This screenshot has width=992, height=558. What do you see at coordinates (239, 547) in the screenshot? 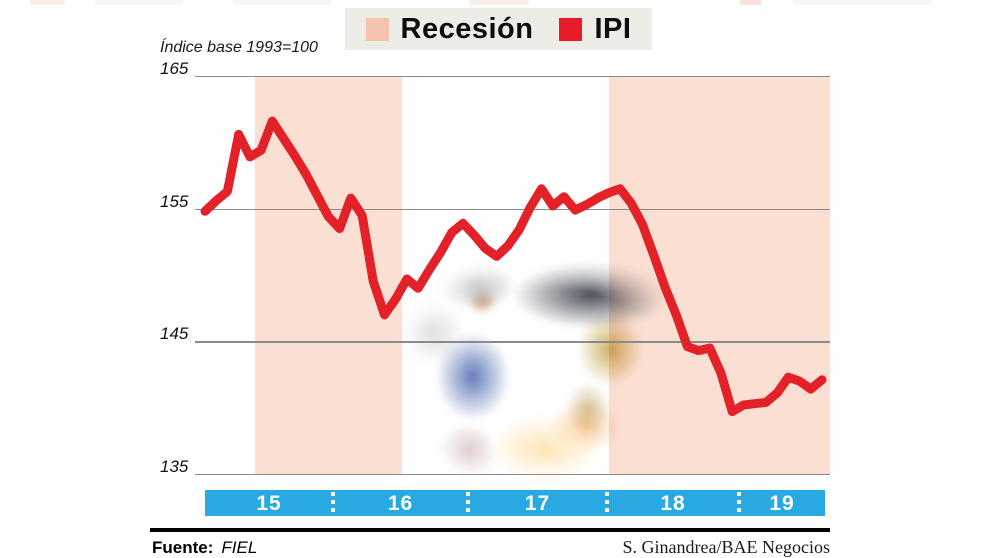
I see `source-value: FIEL` at bounding box center [239, 547].